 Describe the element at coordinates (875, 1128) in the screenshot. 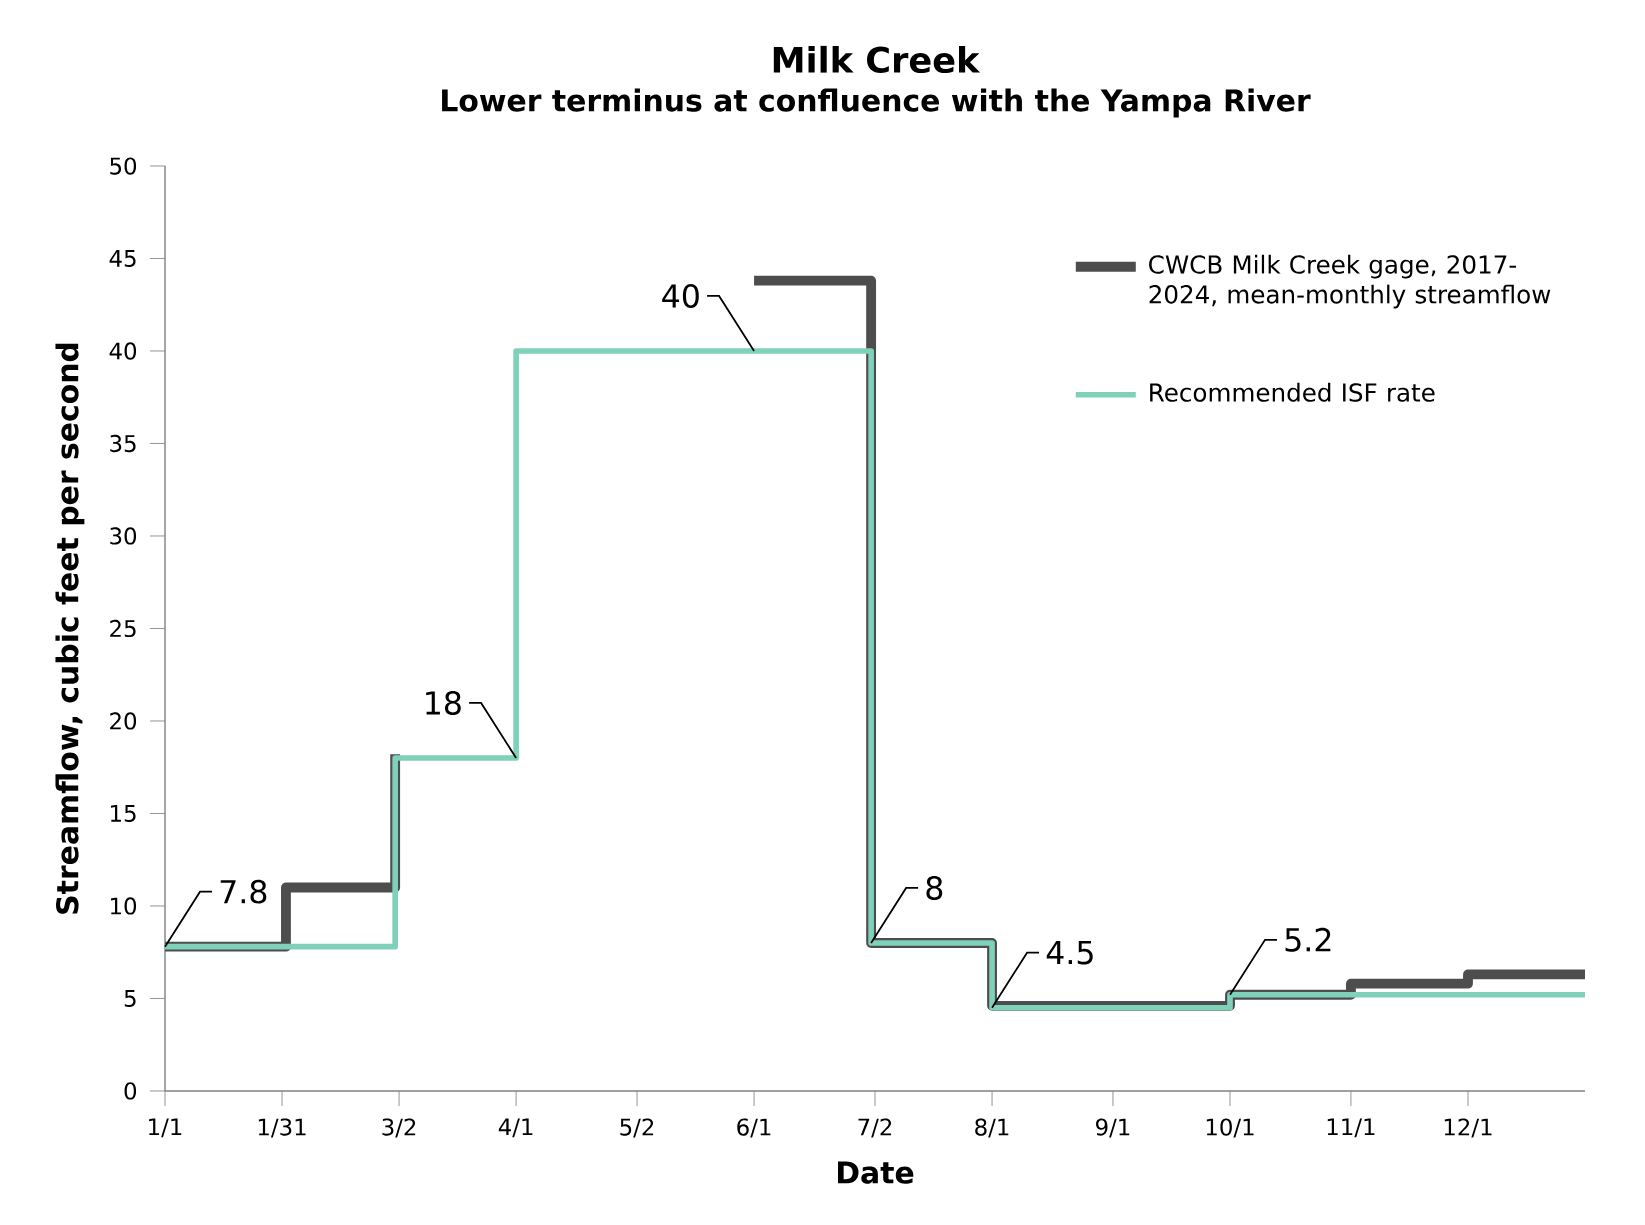

I see `x-tick-label: 7/2` at that location.